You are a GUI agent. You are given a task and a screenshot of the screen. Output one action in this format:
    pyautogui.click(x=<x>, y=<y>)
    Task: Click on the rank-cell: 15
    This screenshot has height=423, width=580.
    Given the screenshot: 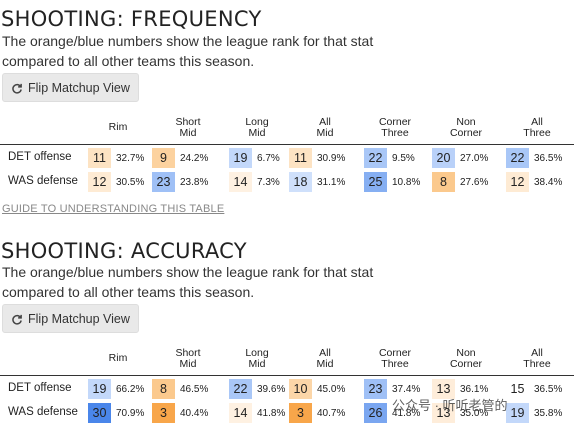 What is the action you would take?
    pyautogui.click(x=517, y=389)
    